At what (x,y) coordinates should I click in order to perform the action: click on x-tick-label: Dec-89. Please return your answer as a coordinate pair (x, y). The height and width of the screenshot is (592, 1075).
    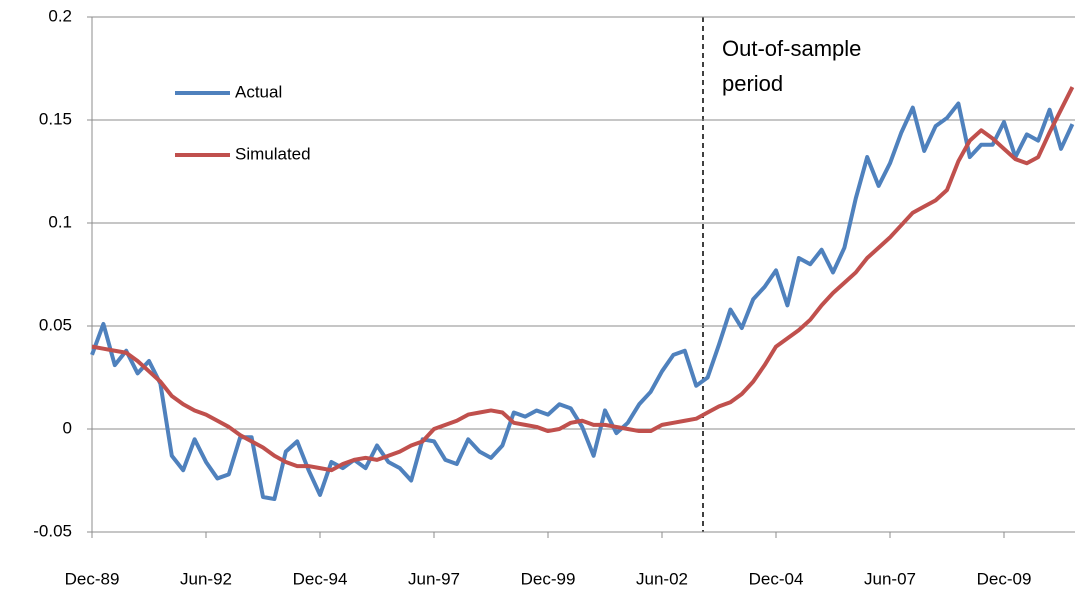
    Looking at the image, I should click on (92, 578).